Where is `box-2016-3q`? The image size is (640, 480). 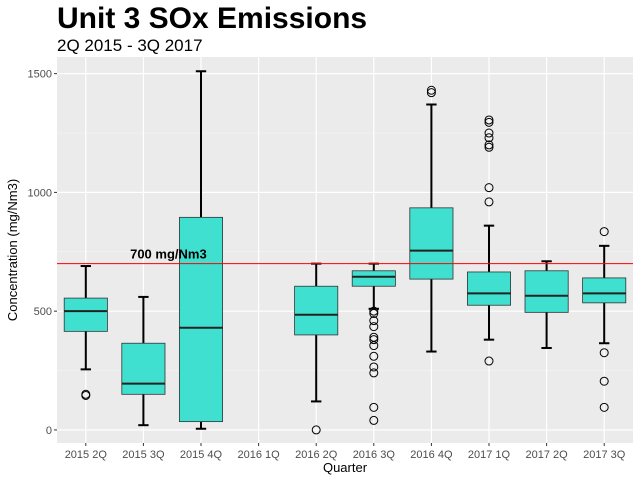
box-2016-3q is located at coordinates (373, 343).